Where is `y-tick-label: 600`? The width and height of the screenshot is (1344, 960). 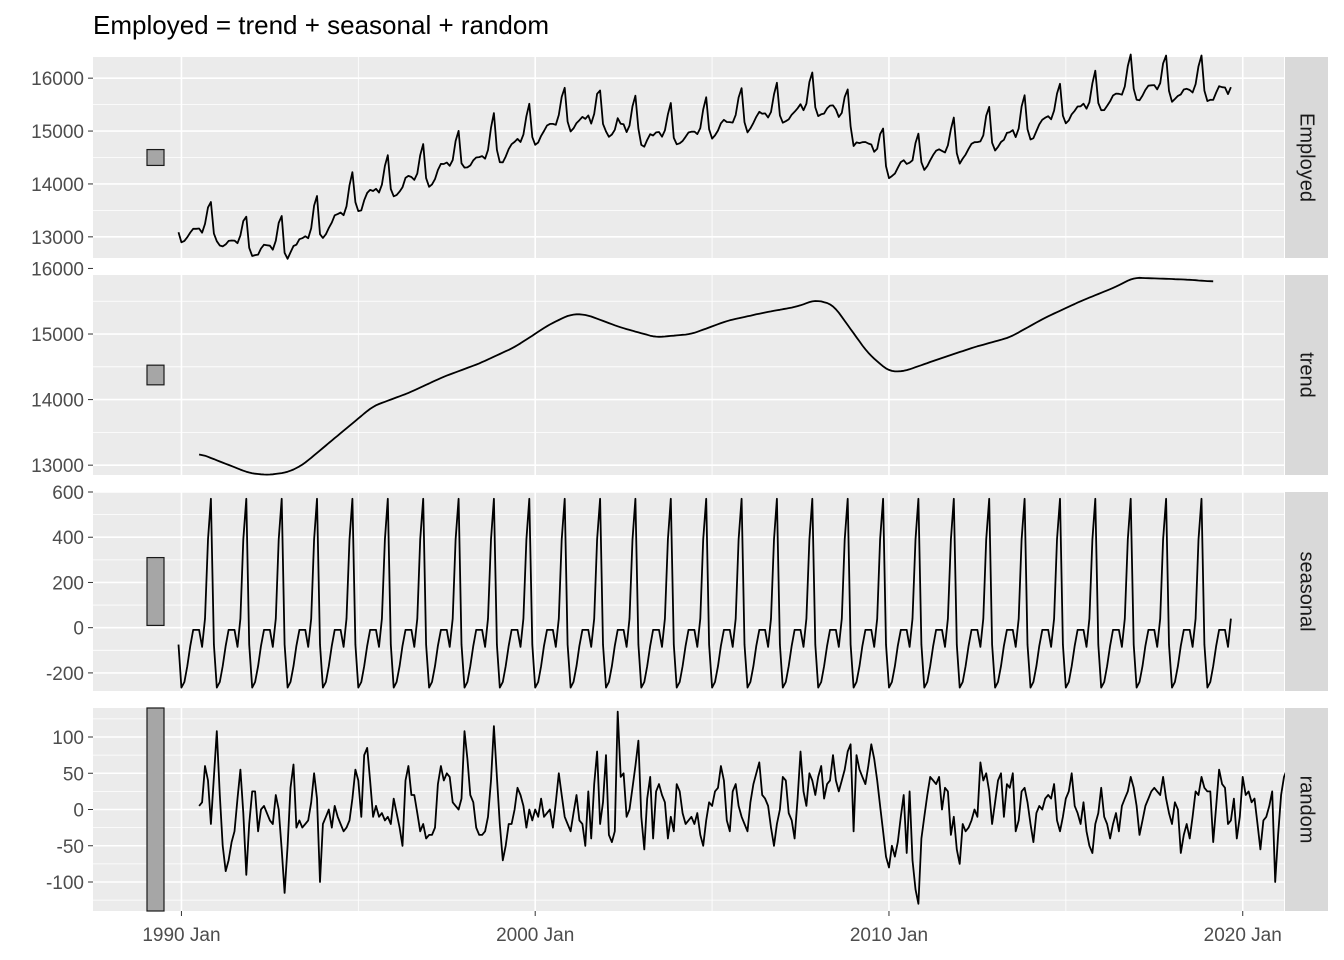
y-tick-label: 600 is located at coordinates (68, 493).